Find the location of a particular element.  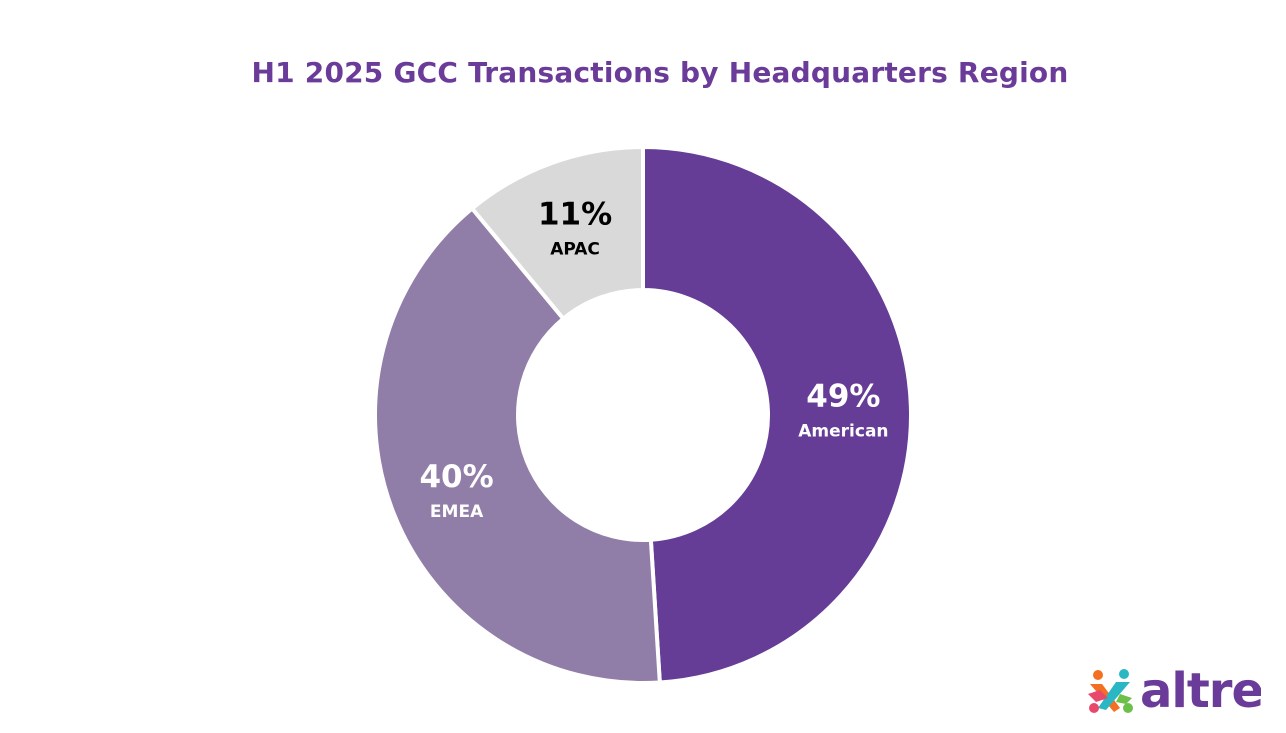

people-cross-icon is located at coordinates (1110, 691).